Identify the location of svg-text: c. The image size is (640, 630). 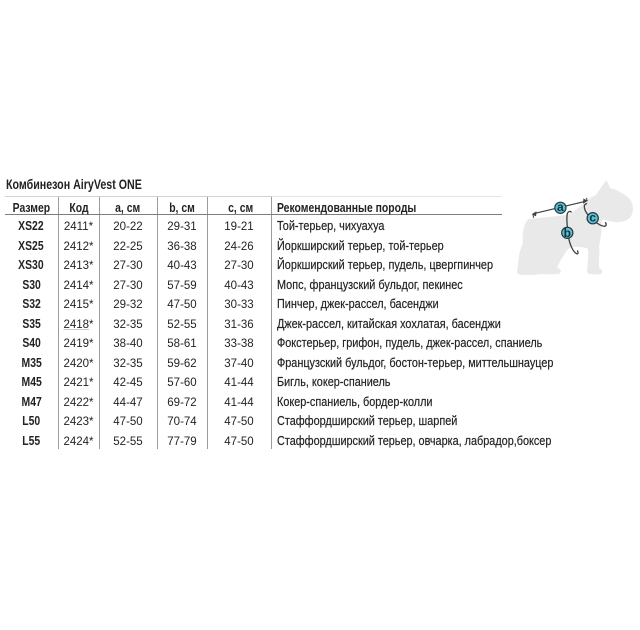
(592, 217).